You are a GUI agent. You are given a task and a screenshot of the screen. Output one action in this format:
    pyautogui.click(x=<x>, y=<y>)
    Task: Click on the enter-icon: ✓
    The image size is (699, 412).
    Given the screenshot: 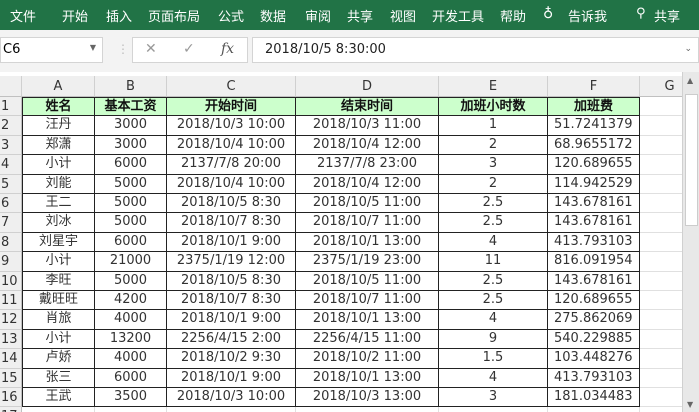 What is the action you would take?
    pyautogui.click(x=189, y=49)
    